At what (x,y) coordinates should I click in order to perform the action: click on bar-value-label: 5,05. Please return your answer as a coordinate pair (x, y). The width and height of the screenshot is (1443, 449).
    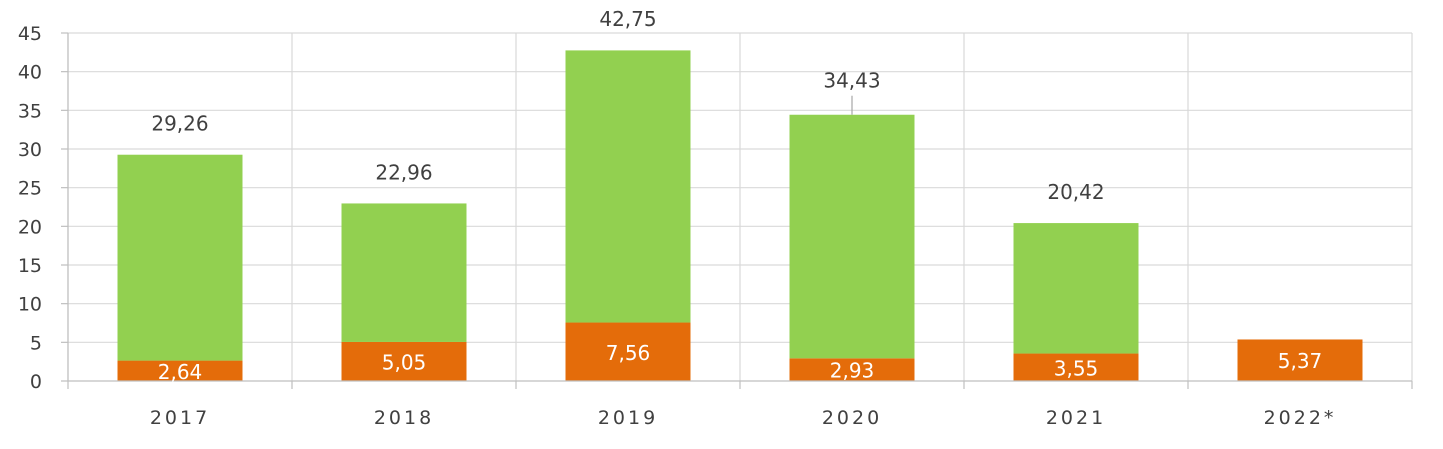
    Looking at the image, I should click on (404, 362).